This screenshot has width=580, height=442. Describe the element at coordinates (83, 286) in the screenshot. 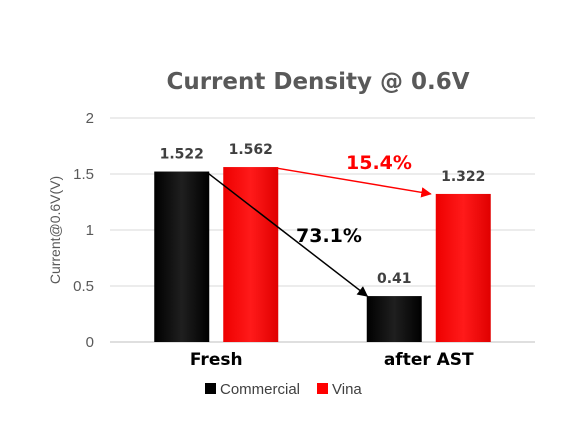

I see `y-tick-label: 0.5` at that location.